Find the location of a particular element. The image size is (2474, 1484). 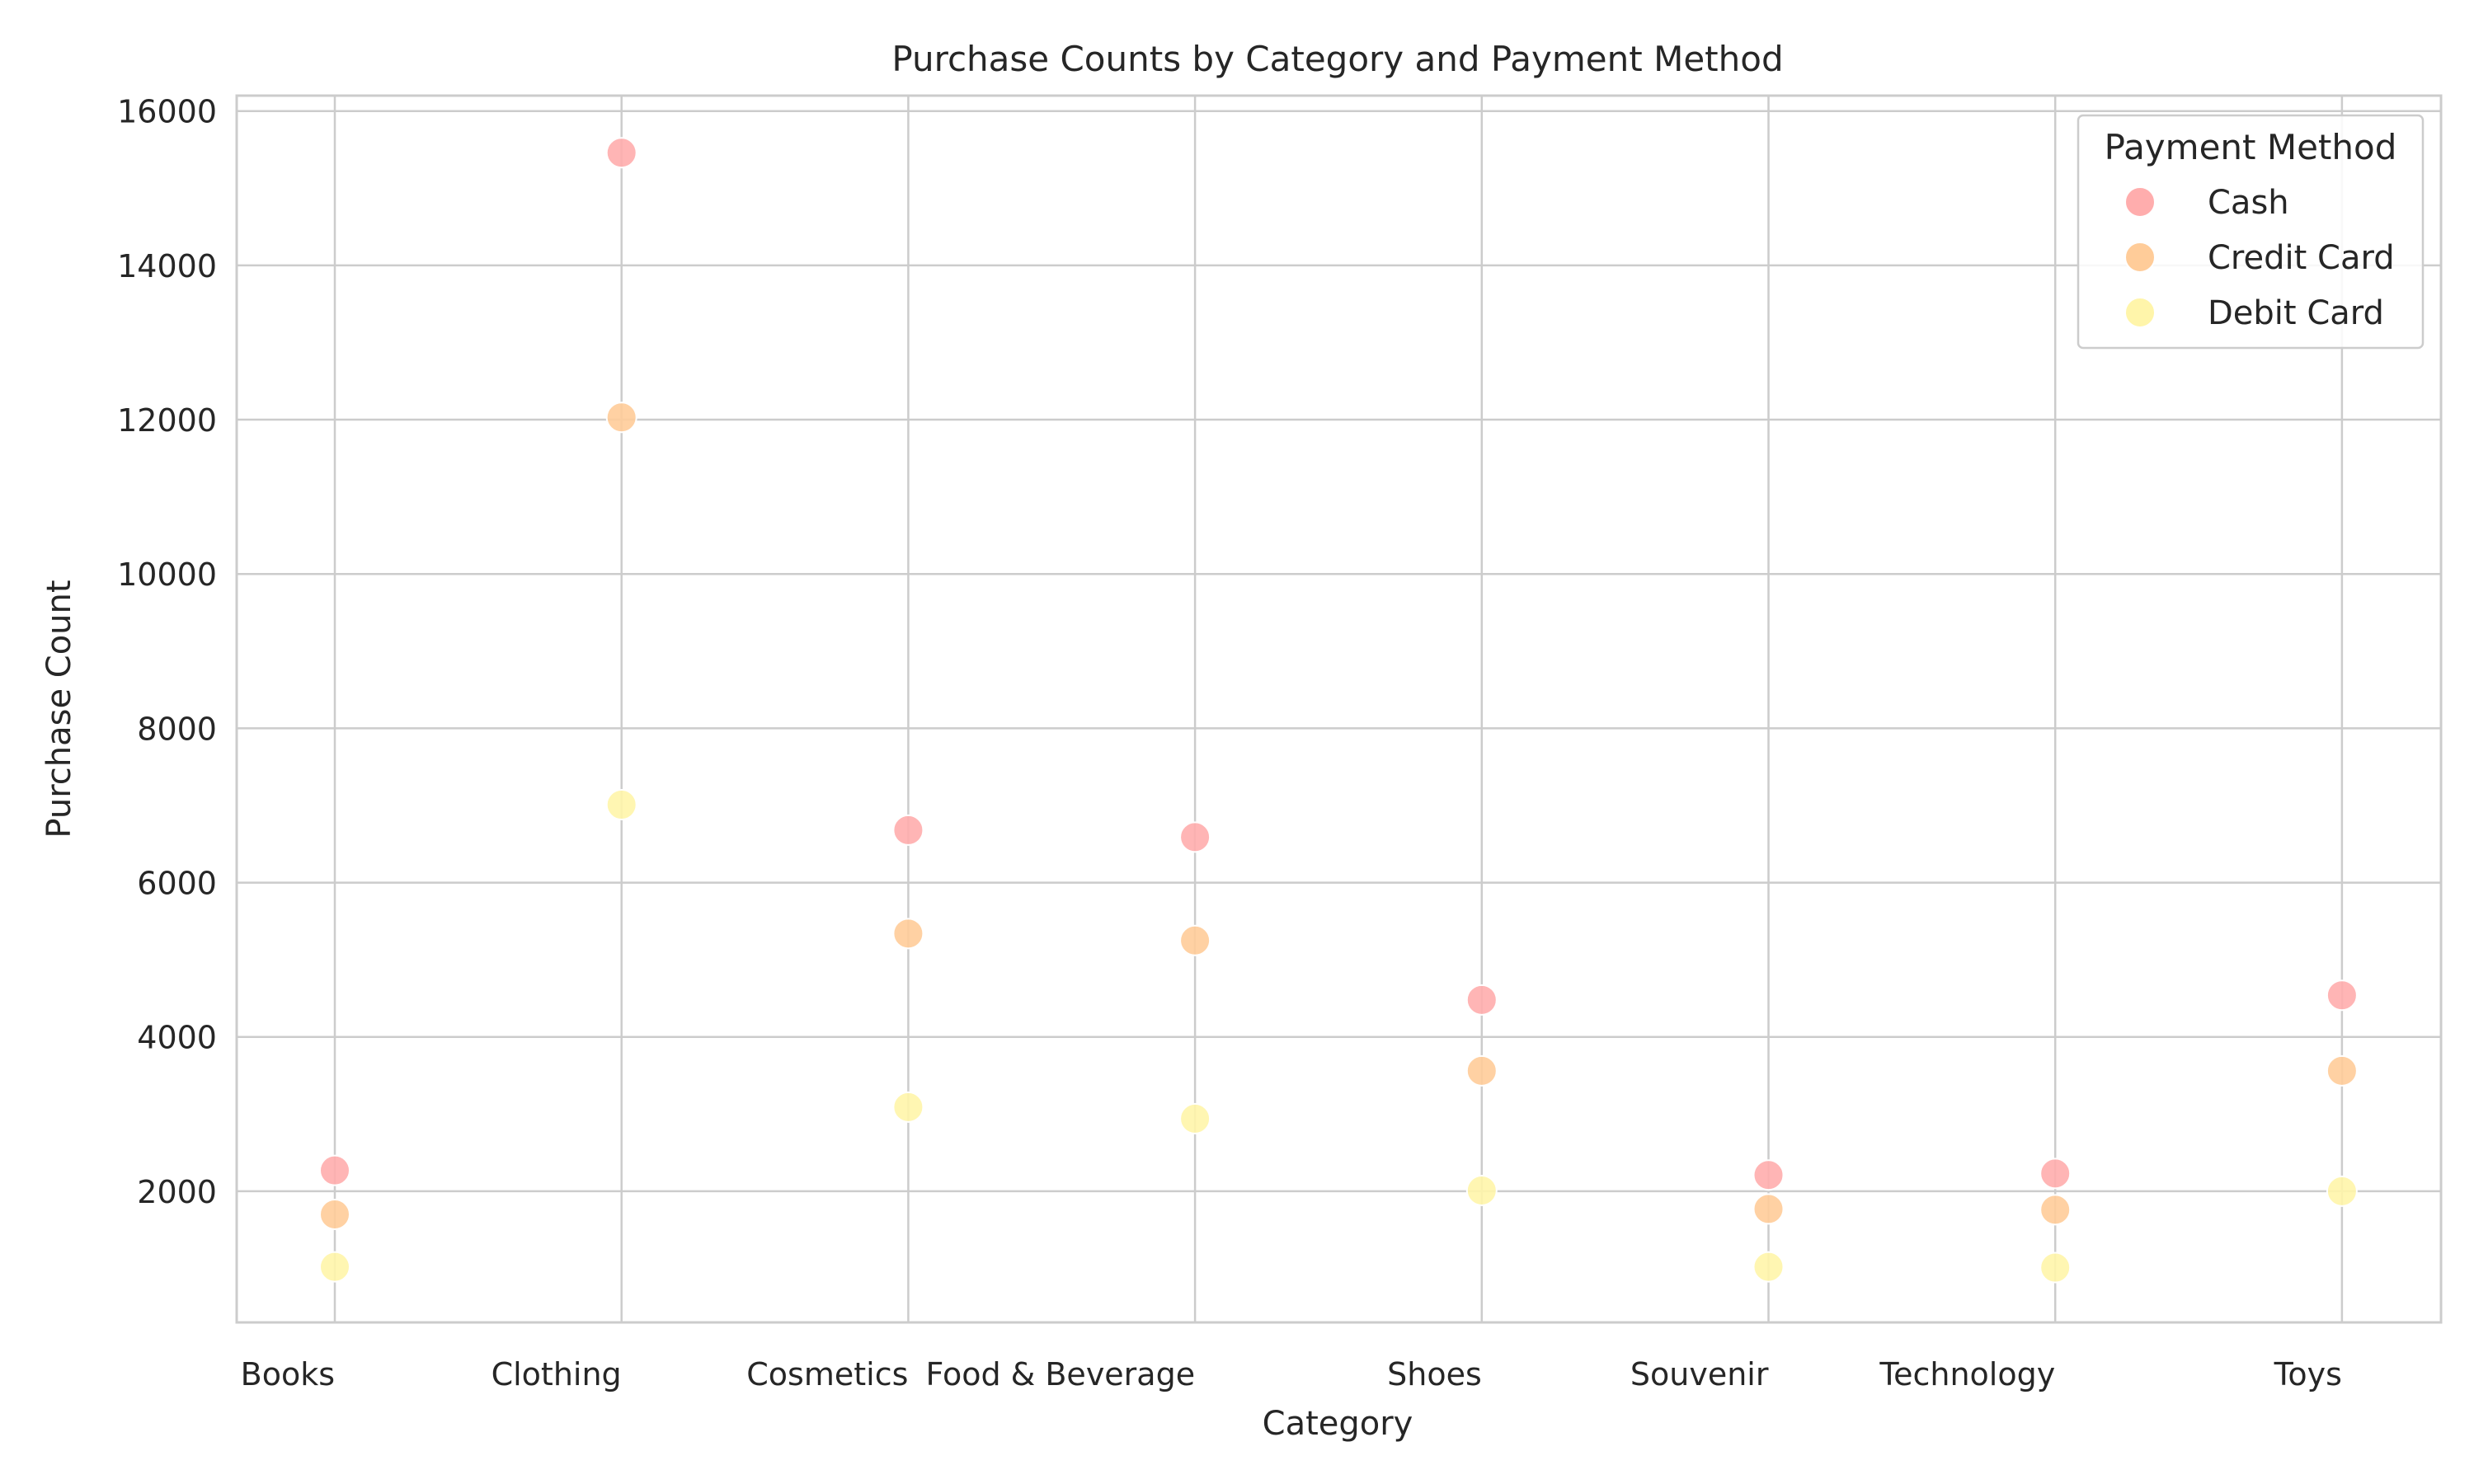

y-tick-label: 8000 is located at coordinates (177, 729).